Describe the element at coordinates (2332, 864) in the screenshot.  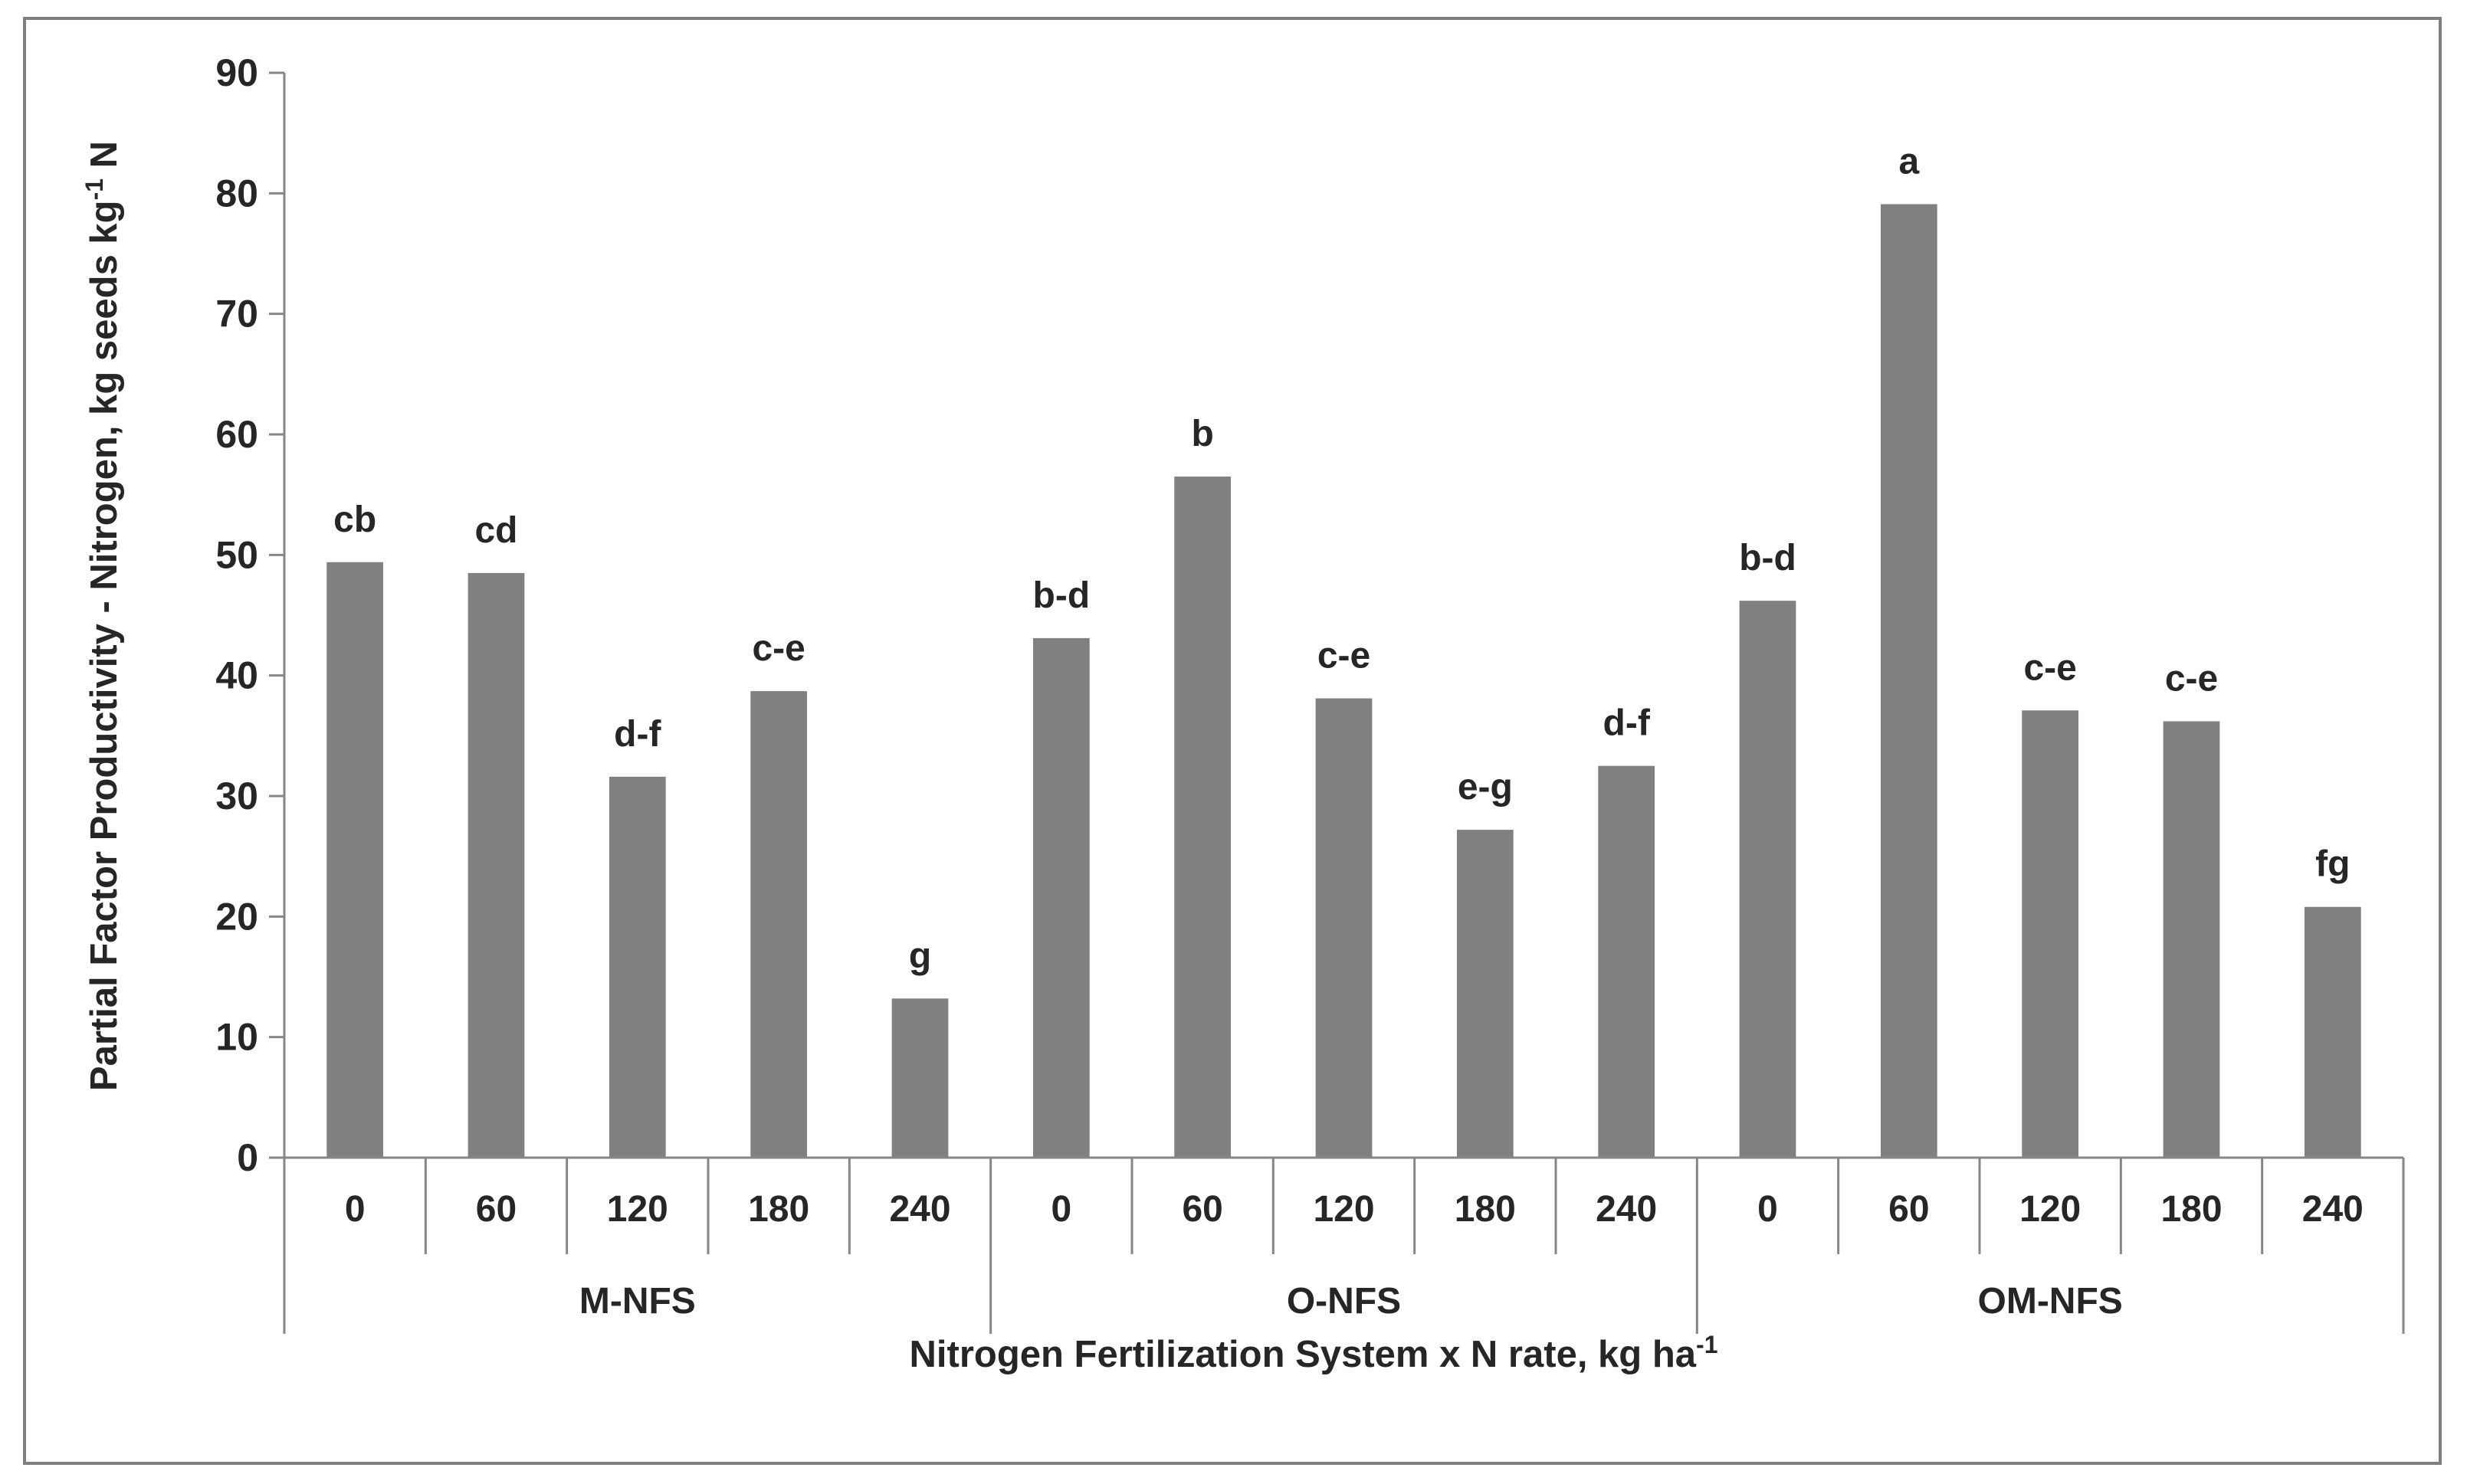
I see `bar-significance-label: fg` at that location.